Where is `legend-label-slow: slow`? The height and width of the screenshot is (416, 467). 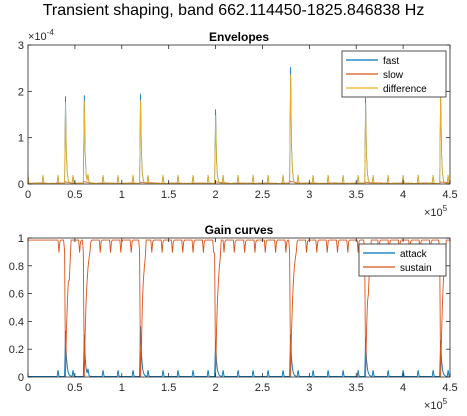 legend-label-slow: slow is located at coordinates (393, 75).